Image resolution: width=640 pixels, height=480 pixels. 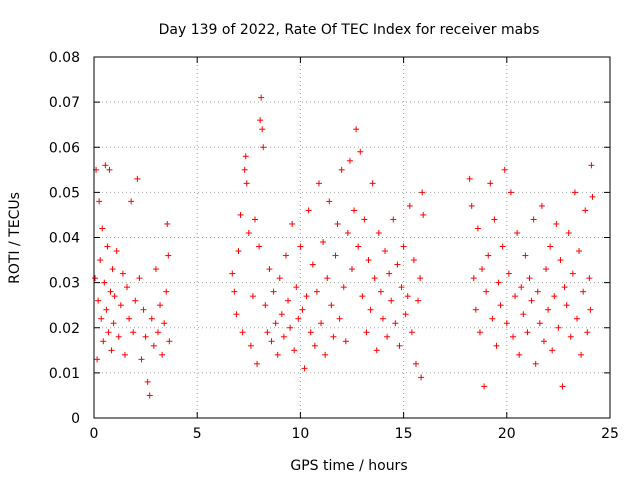 What do you see at coordinates (15, 238) in the screenshot?
I see `y-axis-label: ROTI / TECUs` at bounding box center [15, 238].